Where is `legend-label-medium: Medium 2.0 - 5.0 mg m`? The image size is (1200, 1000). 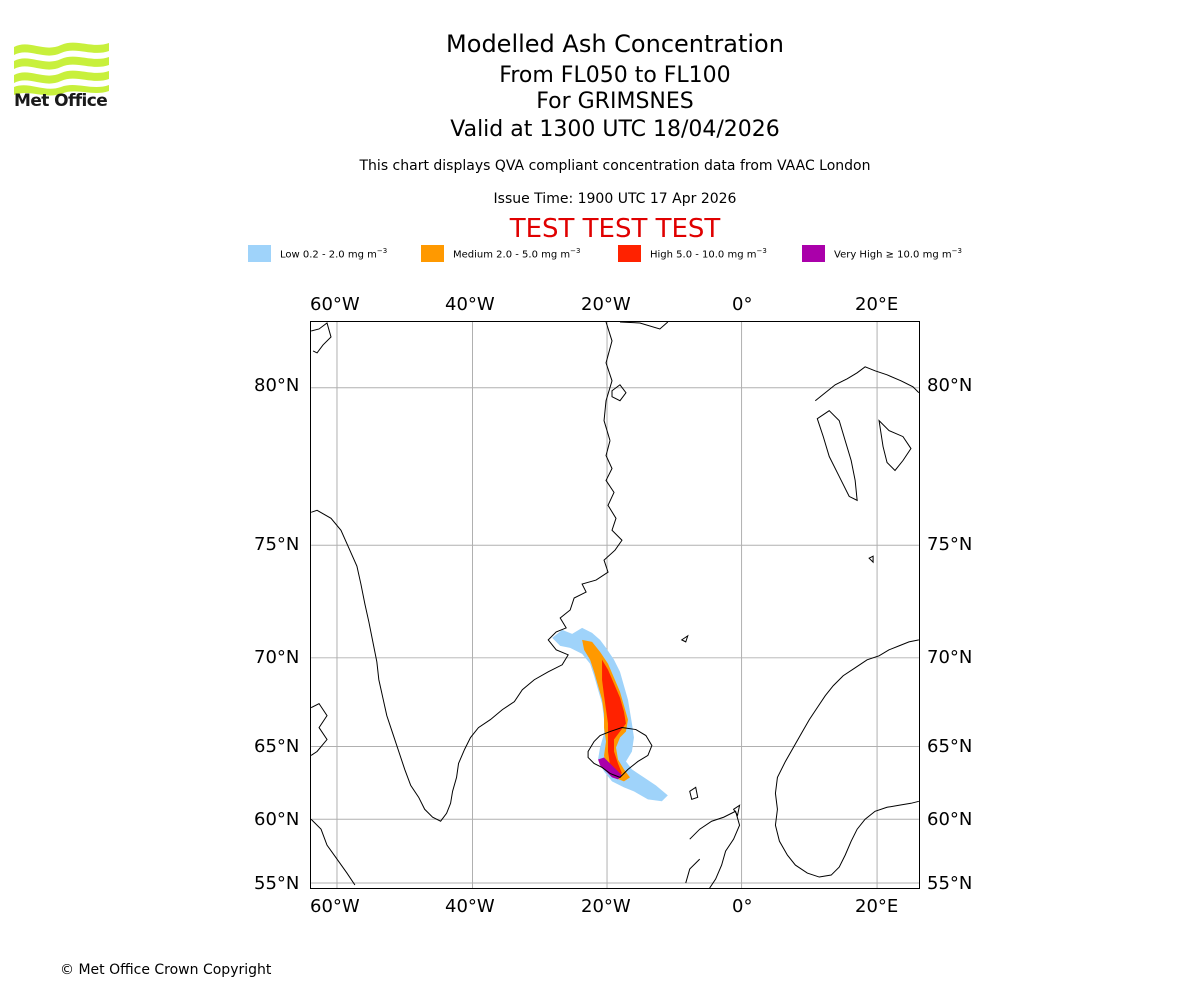 legend-label-medium: Medium 2.0 - 5.0 mg m is located at coordinates (512, 255).